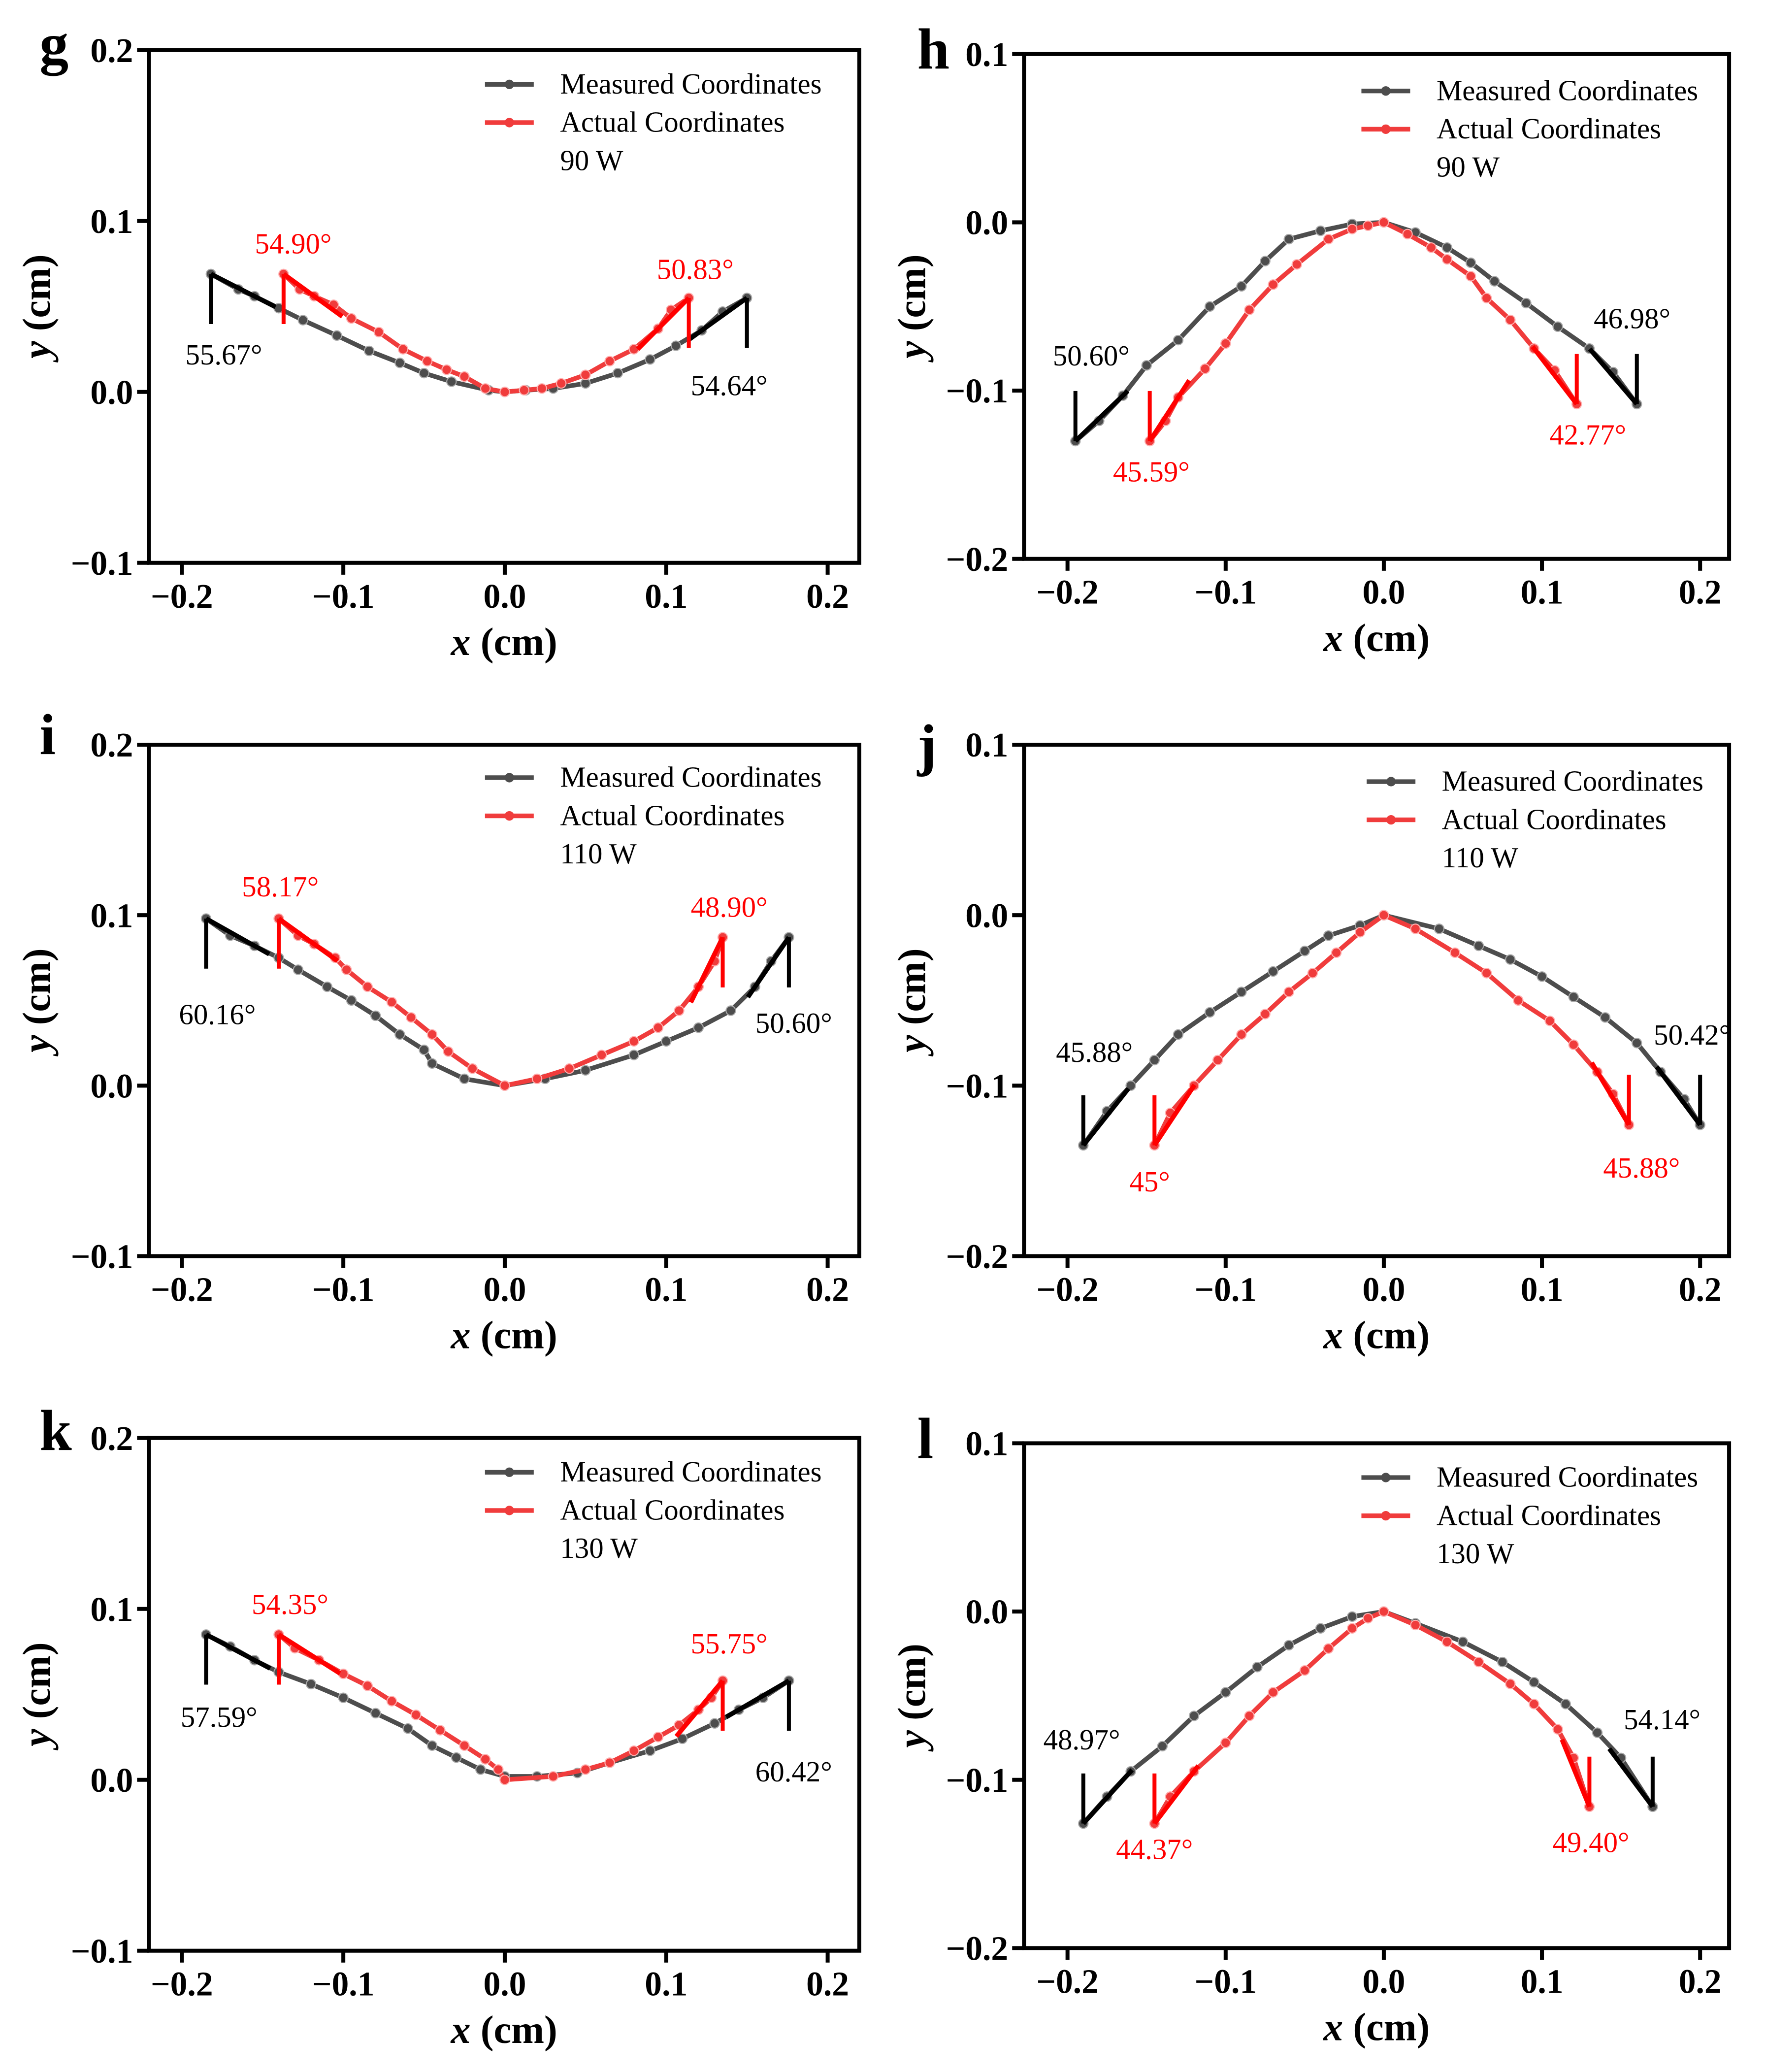 This screenshot has height=2072, width=1766. Describe the element at coordinates (217, 1015) in the screenshot. I see `angle-label: 60.16°` at that location.